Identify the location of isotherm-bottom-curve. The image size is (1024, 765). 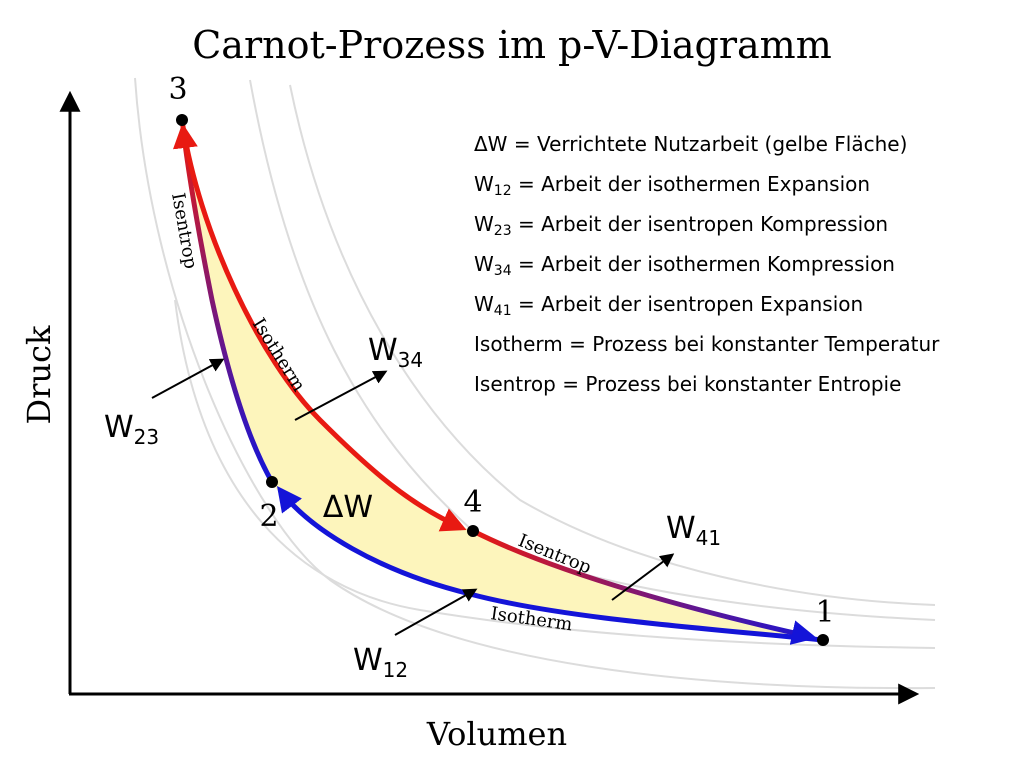
(550, 564).